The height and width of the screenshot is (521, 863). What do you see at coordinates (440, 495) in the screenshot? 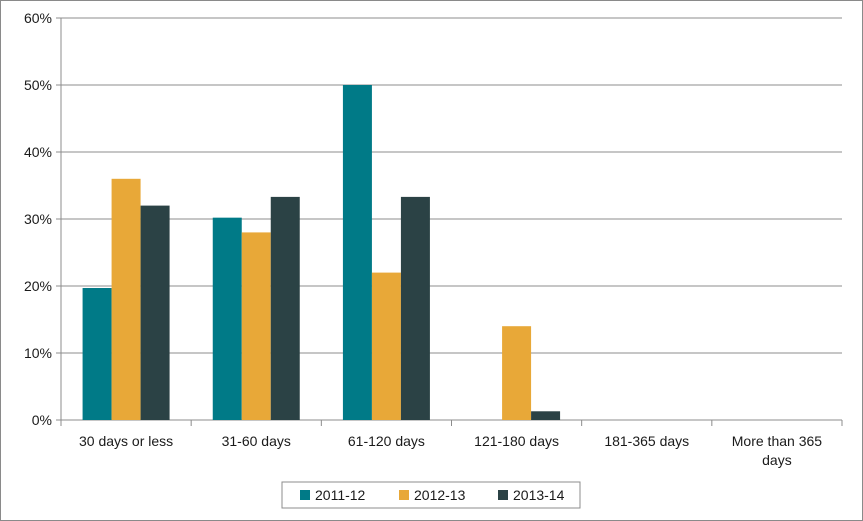
I see `legend-label: 2012-13` at bounding box center [440, 495].